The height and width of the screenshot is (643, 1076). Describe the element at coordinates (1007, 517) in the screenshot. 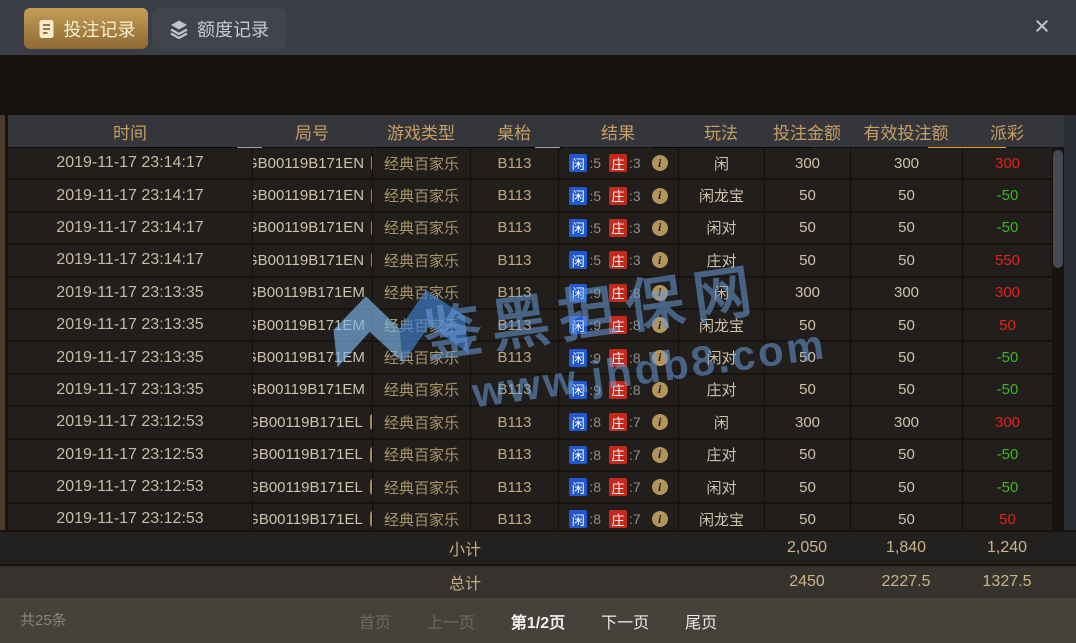

I see `cell-payout: 50` at that location.